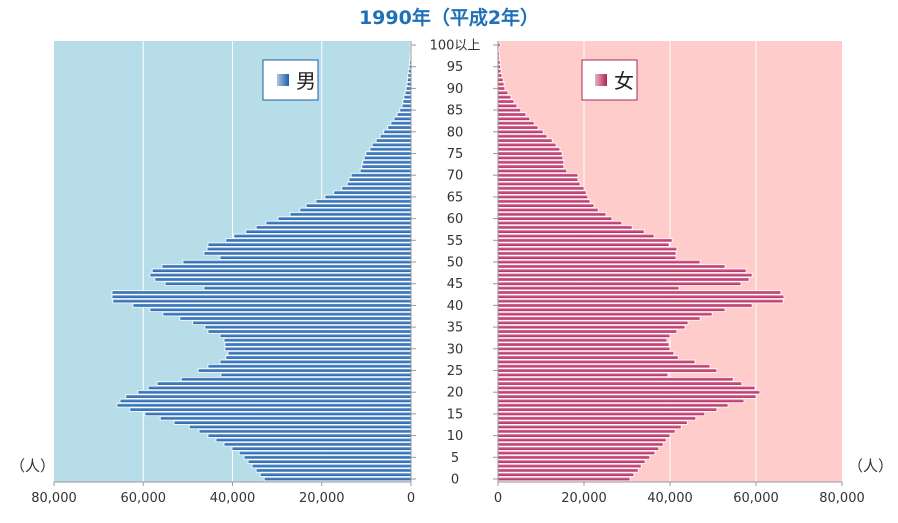  Describe the element at coordinates (54, 498) in the screenshot. I see `male-x-tick-label: 80,000` at that location.